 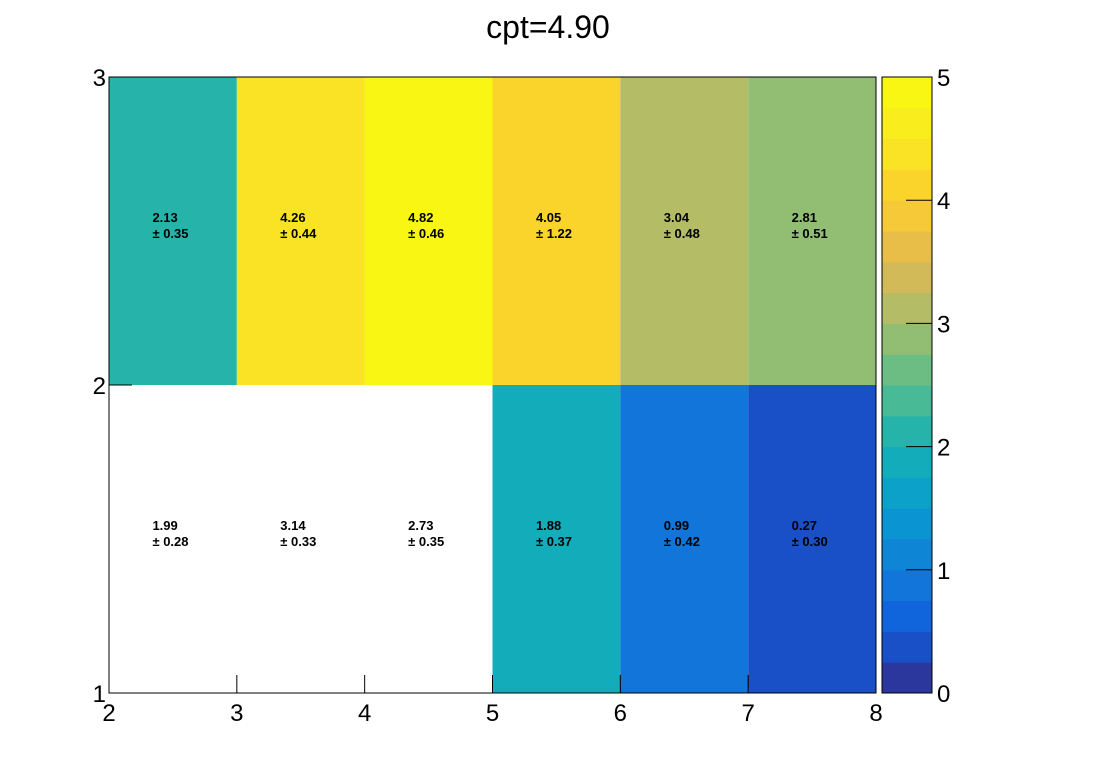 I want to click on y-tick-label: 3, so click(x=99, y=78).